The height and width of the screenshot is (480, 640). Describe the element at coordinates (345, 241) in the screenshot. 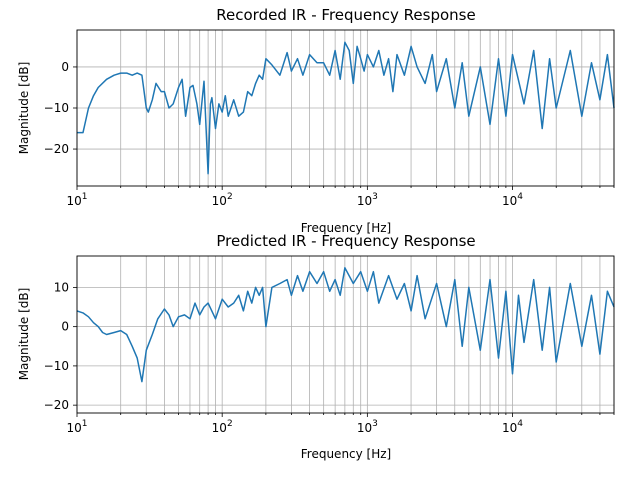

I see `chart-title: Predicted IR - Frequency Response` at that location.